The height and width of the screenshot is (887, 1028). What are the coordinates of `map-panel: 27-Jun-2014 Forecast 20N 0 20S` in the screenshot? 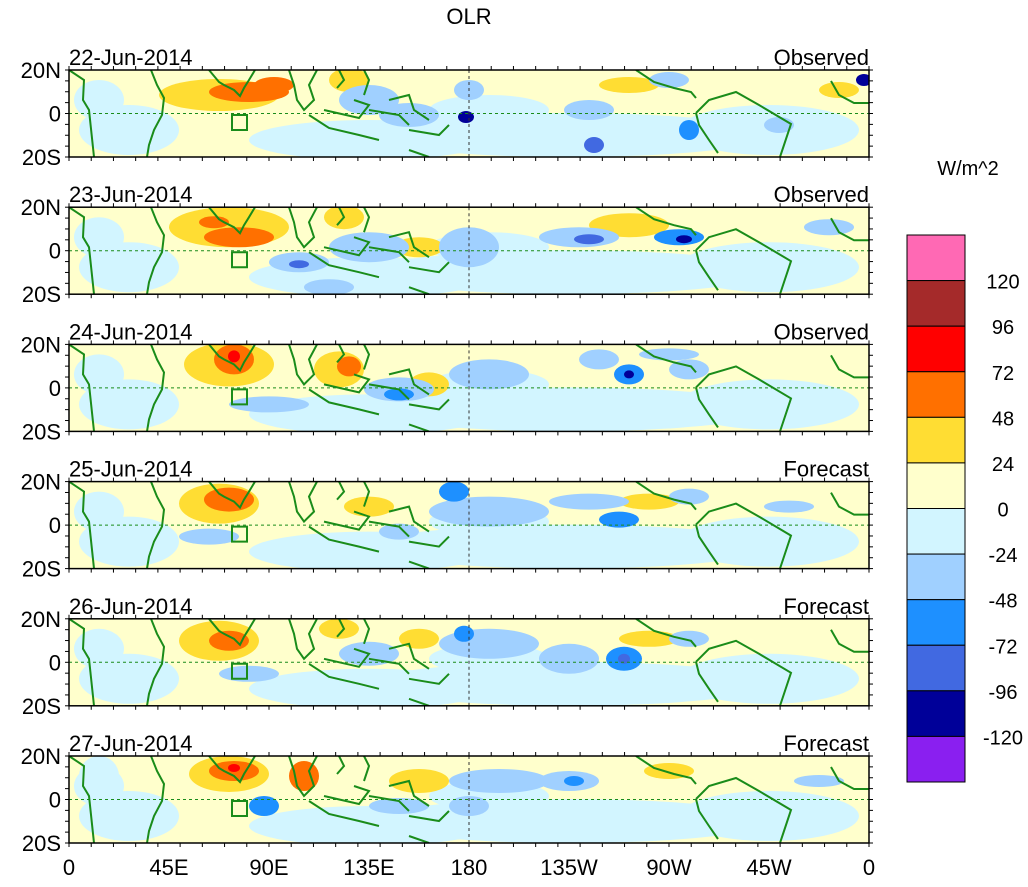 It's located at (447, 793).